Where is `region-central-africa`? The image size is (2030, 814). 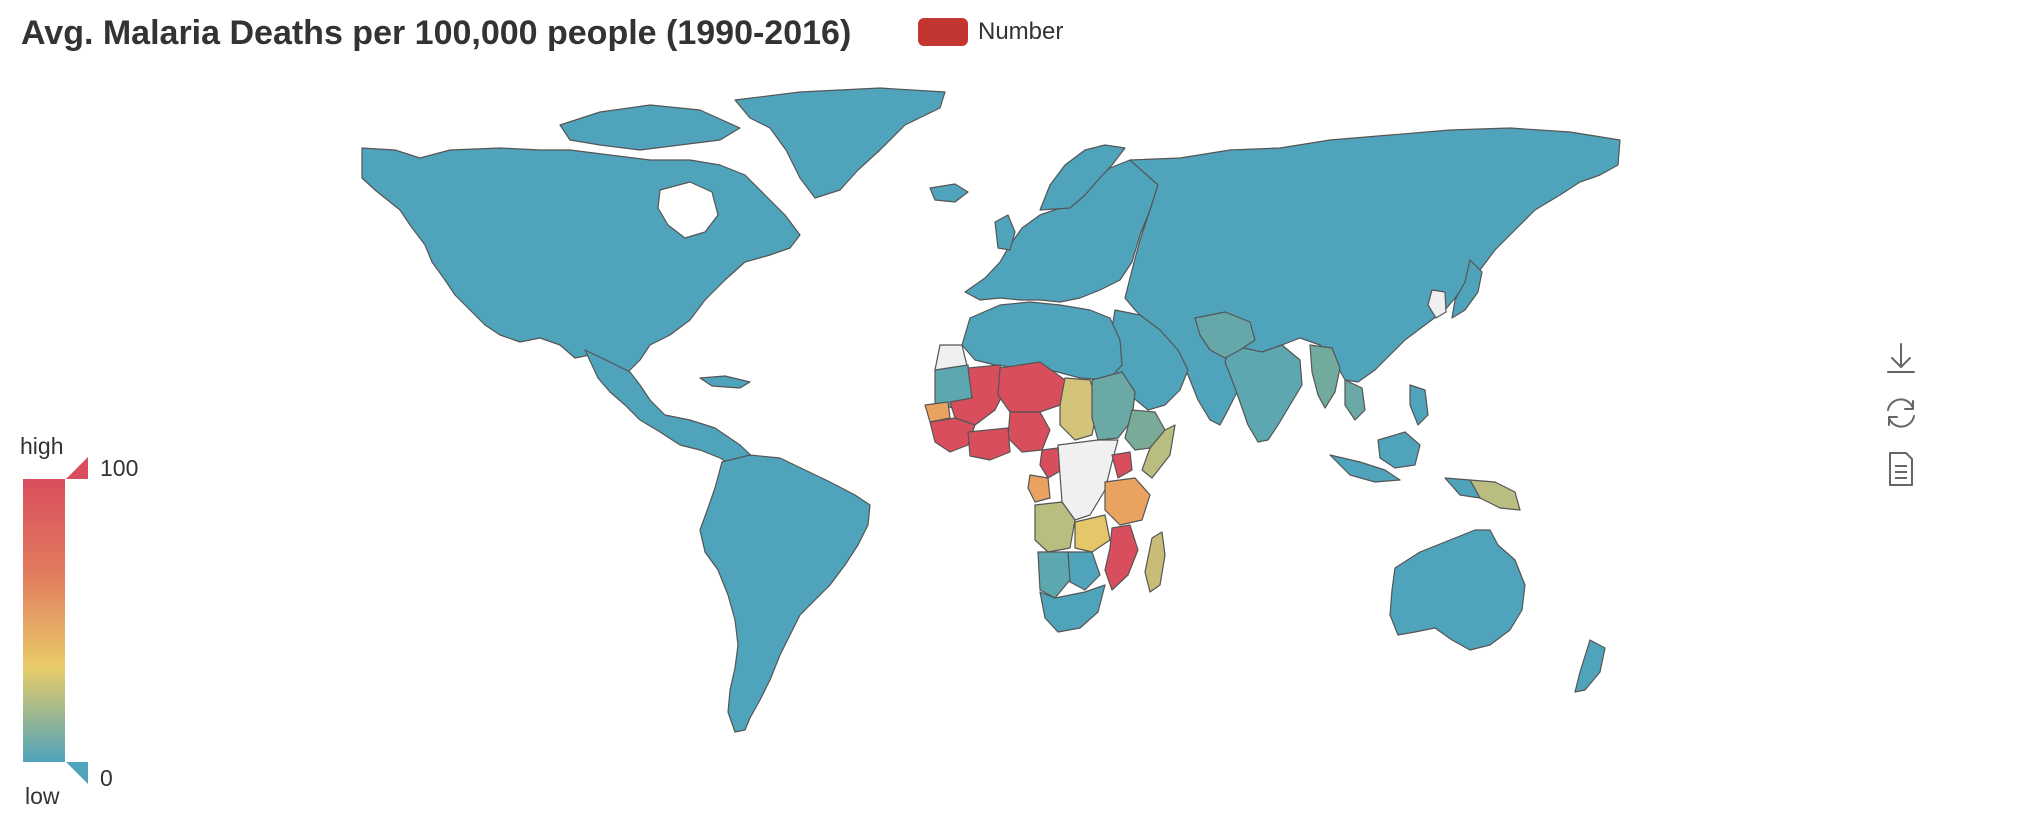
region-central-africa is located at coordinates (1088, 480).